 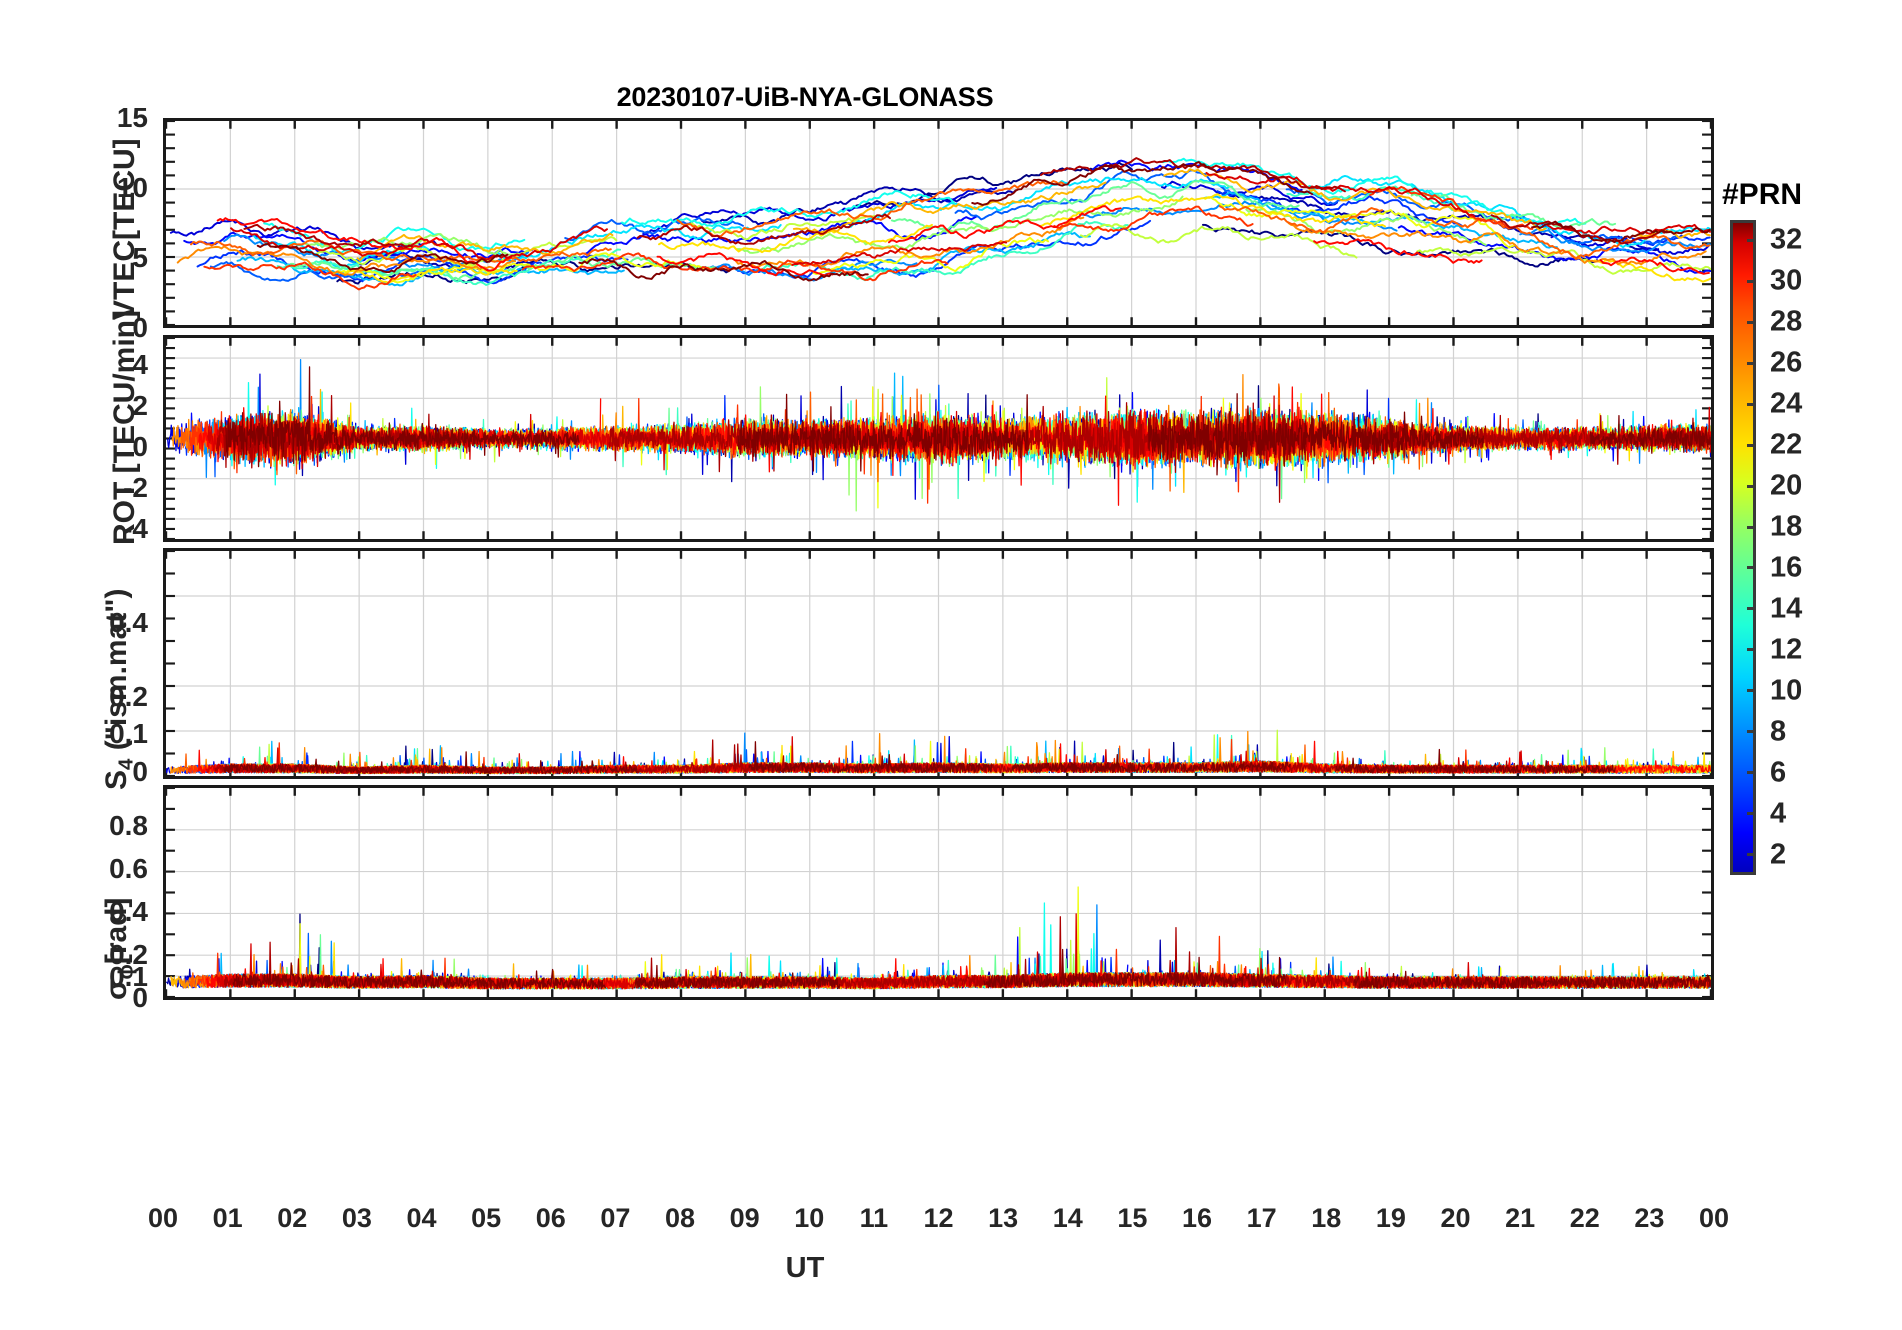 What do you see at coordinates (1584, 1218) in the screenshot?
I see `xtick-22-22: 22` at bounding box center [1584, 1218].